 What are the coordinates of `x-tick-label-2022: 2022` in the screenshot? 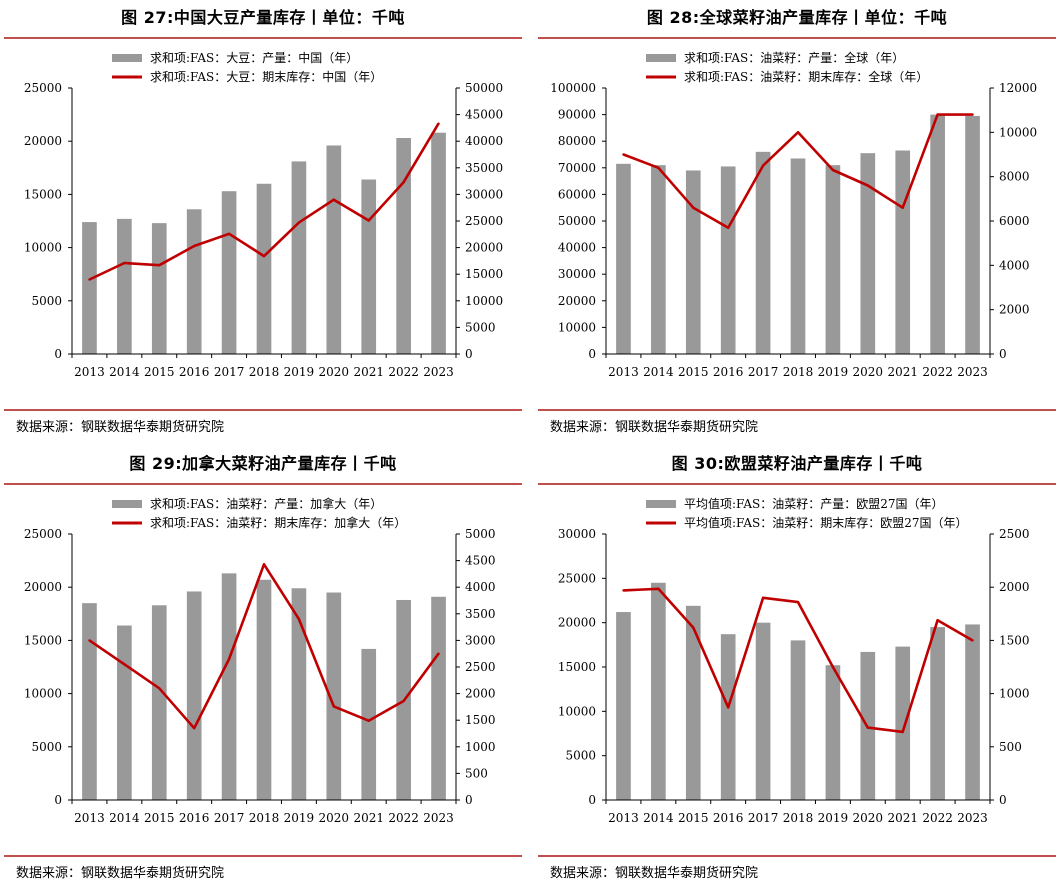 It's located at (403, 818).